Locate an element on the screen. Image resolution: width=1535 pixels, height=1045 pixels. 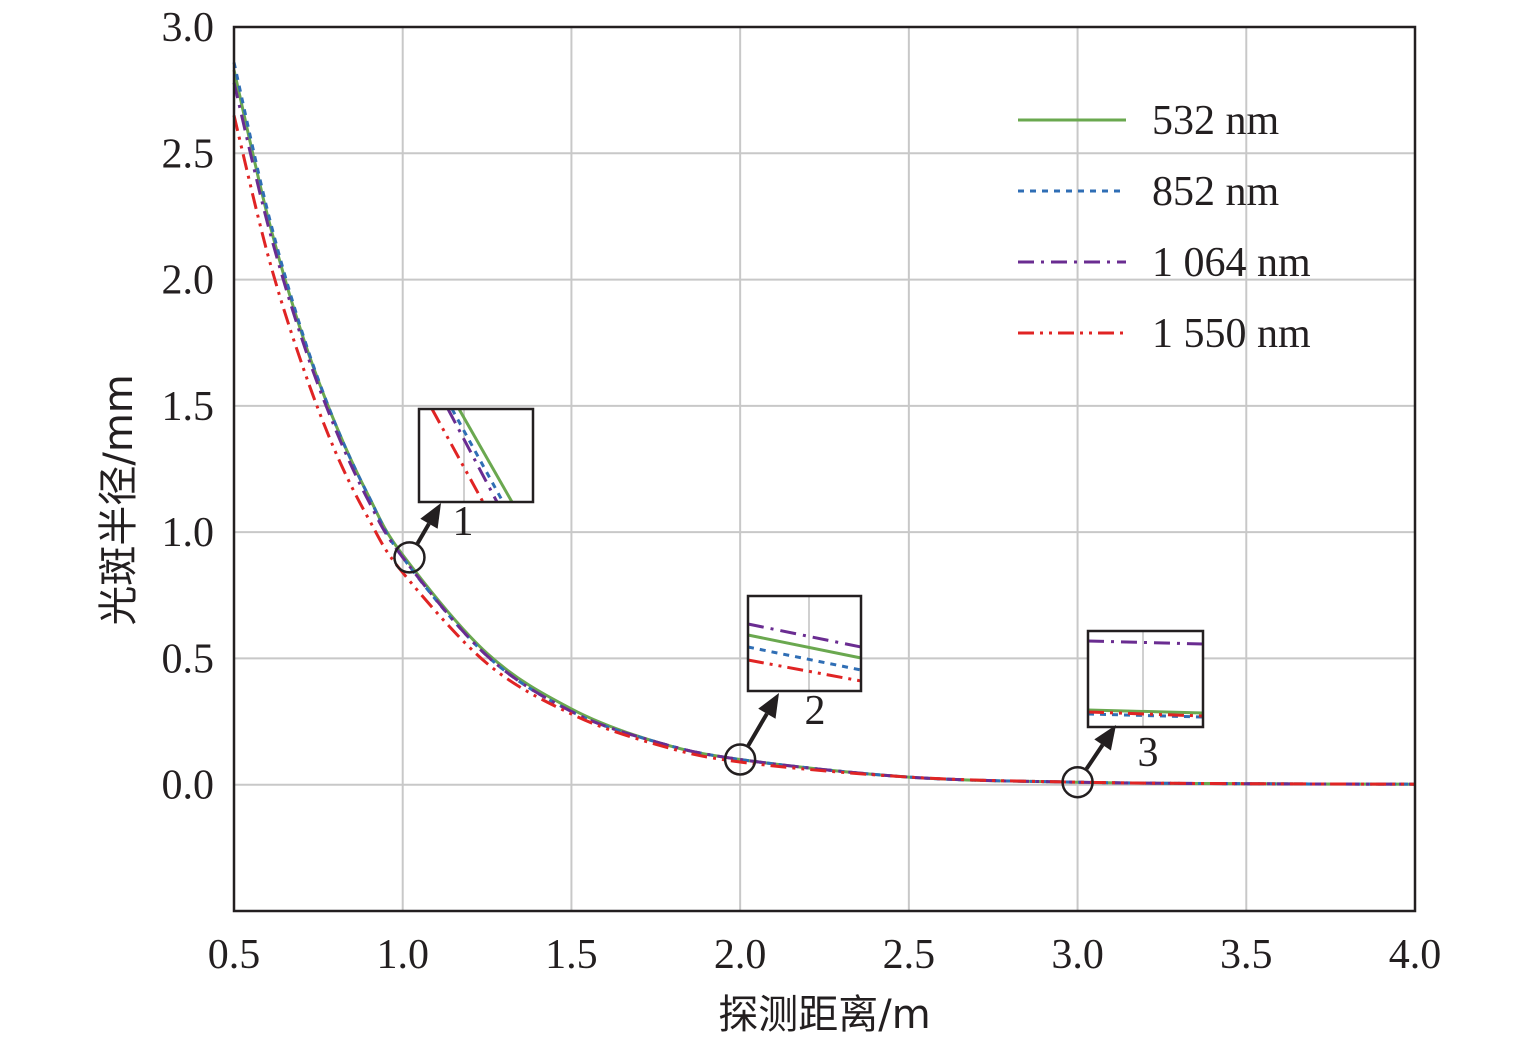
legend-label: 532 nm is located at coordinates (1216, 121).